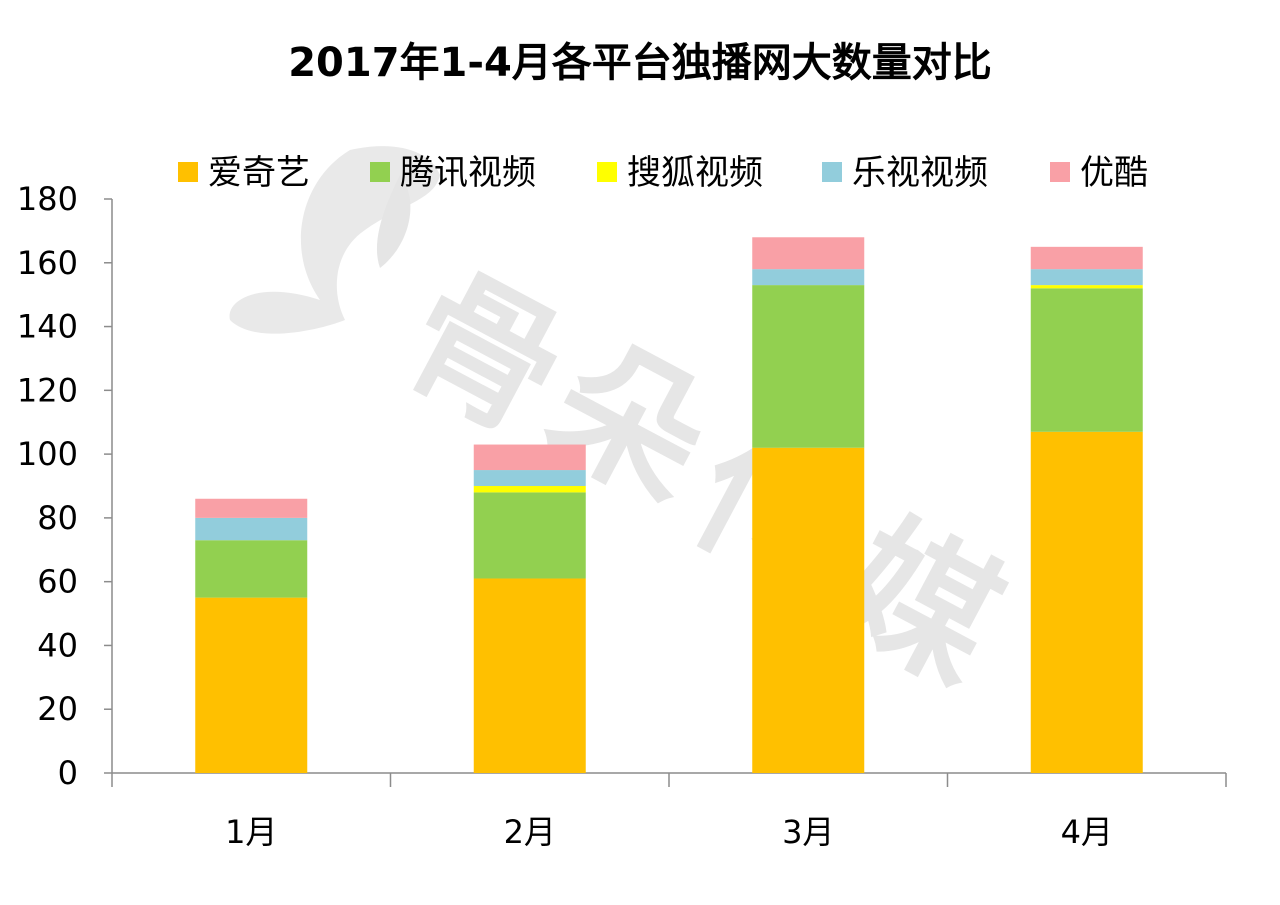 The height and width of the screenshot is (905, 1280). What do you see at coordinates (1087, 832) in the screenshot?
I see `x-tick-label: 4月` at bounding box center [1087, 832].